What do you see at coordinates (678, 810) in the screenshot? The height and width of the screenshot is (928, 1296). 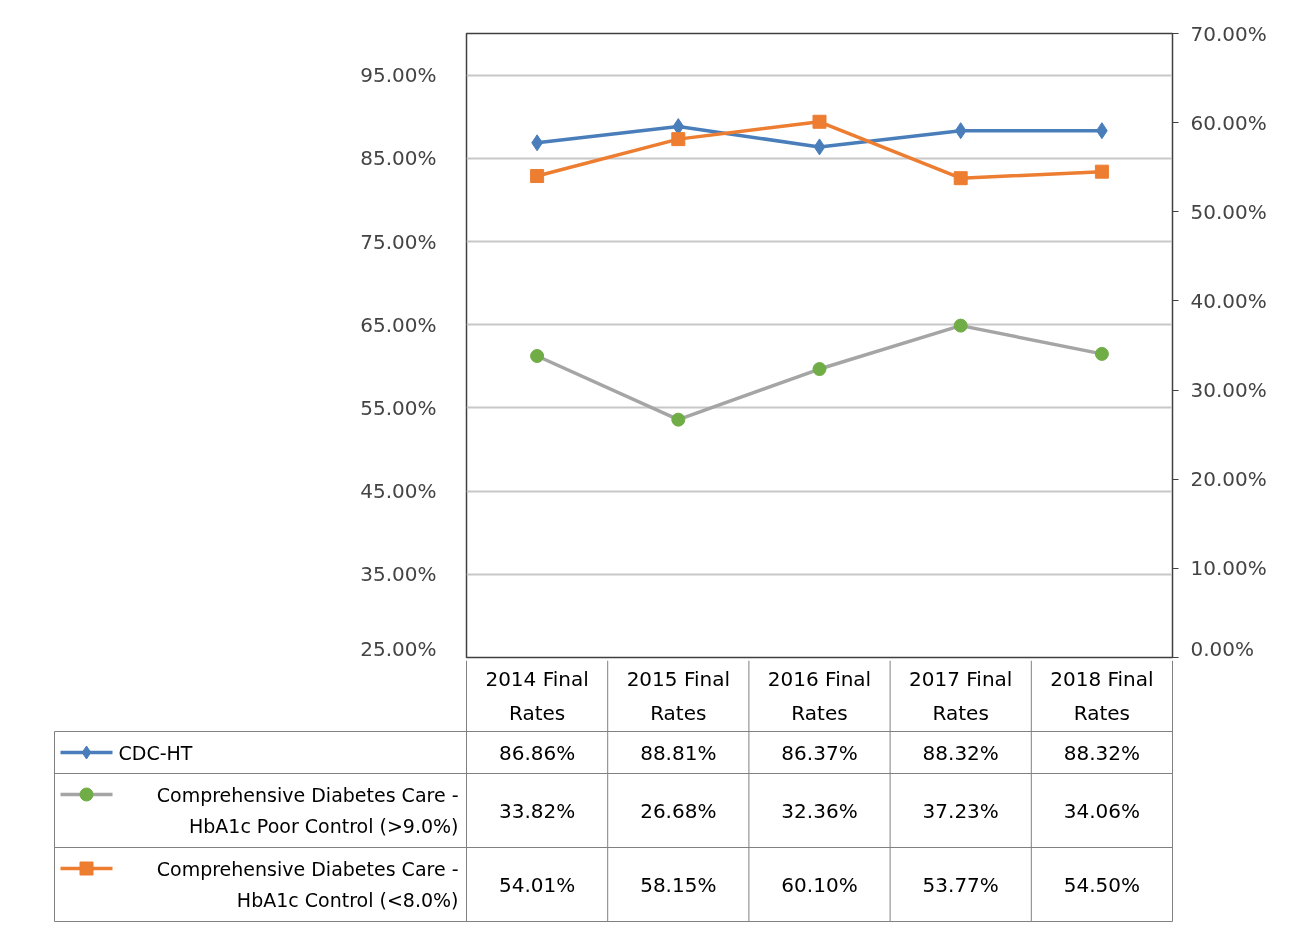 I see `data-label: 26.68%` at bounding box center [678, 810].